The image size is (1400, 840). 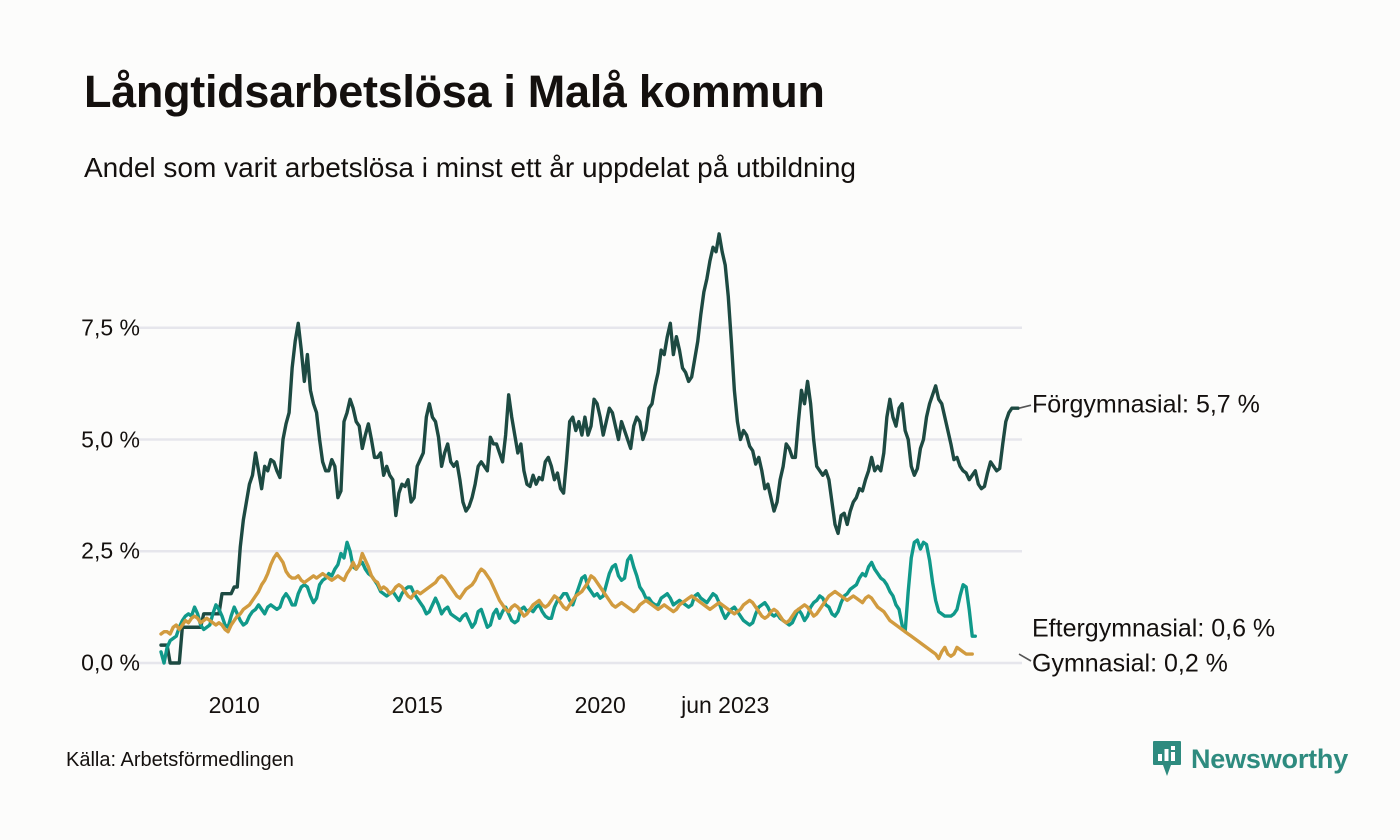 What do you see at coordinates (110, 439) in the screenshot?
I see `y-axis-tick-label: 5,0 %` at bounding box center [110, 439].